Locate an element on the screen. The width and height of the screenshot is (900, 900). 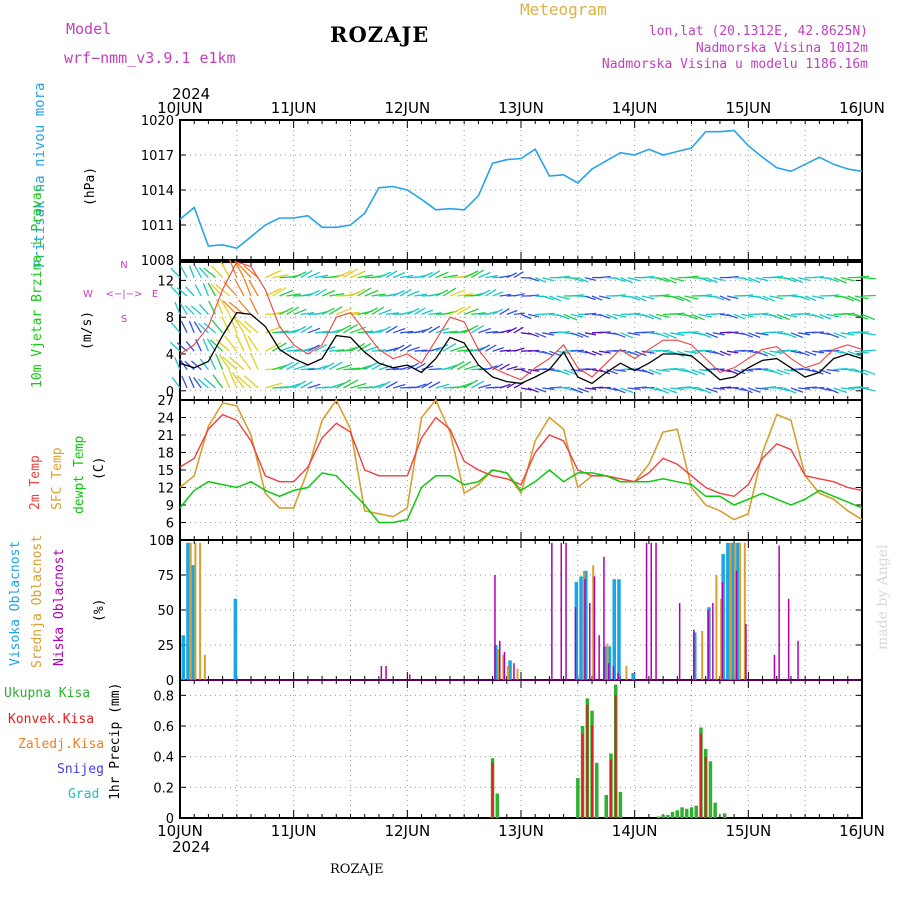
ytick-label-temperature: 6 is located at coordinates (170, 524).